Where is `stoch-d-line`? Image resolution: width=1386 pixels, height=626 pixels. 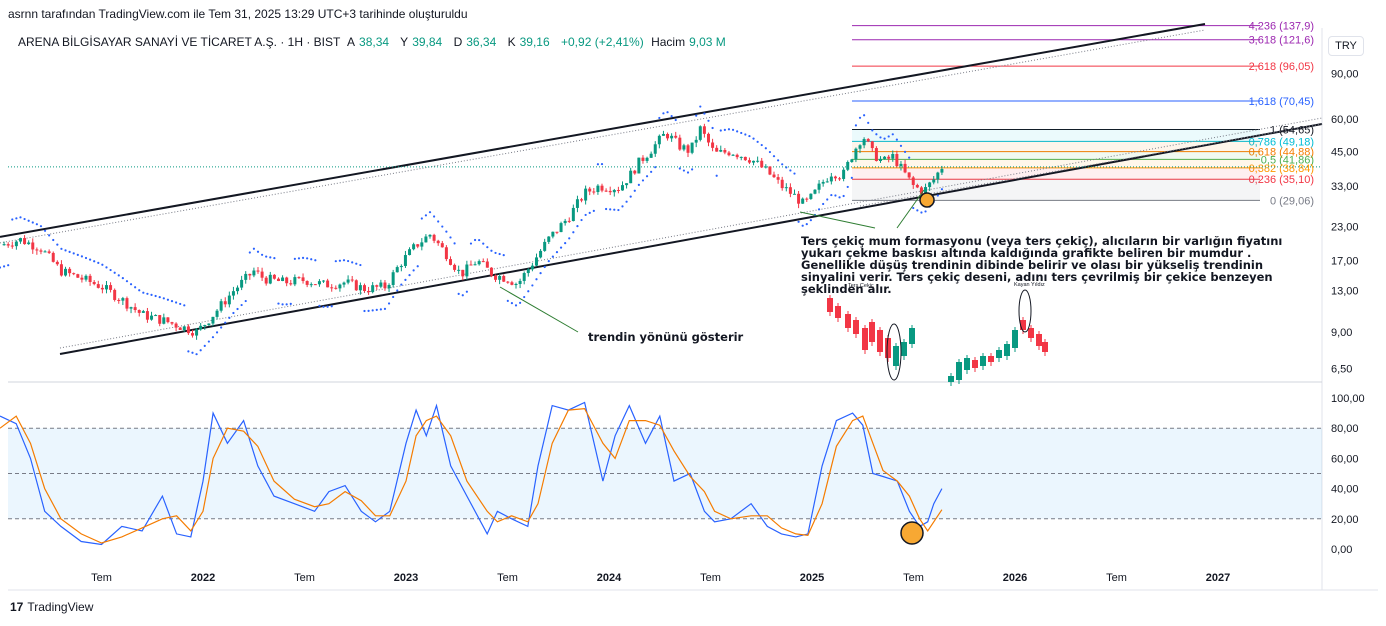
stoch-d-line is located at coordinates (471, 475).